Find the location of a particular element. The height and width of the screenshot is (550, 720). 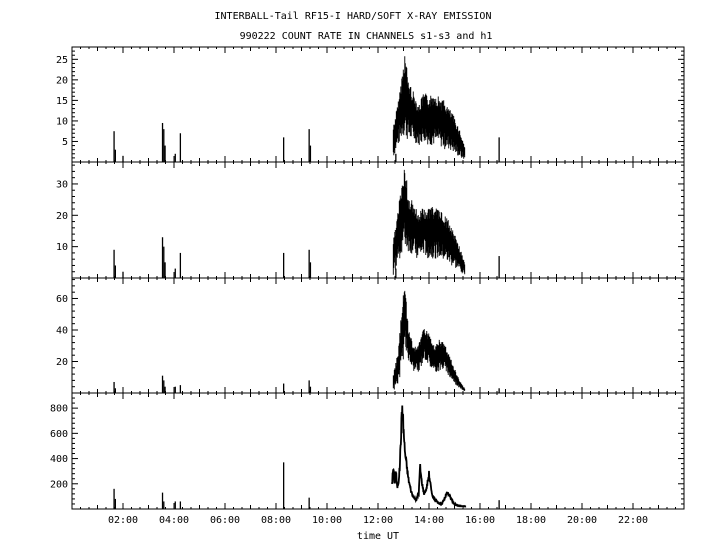

y-tick-label-s3: 40 is located at coordinates (62, 330).